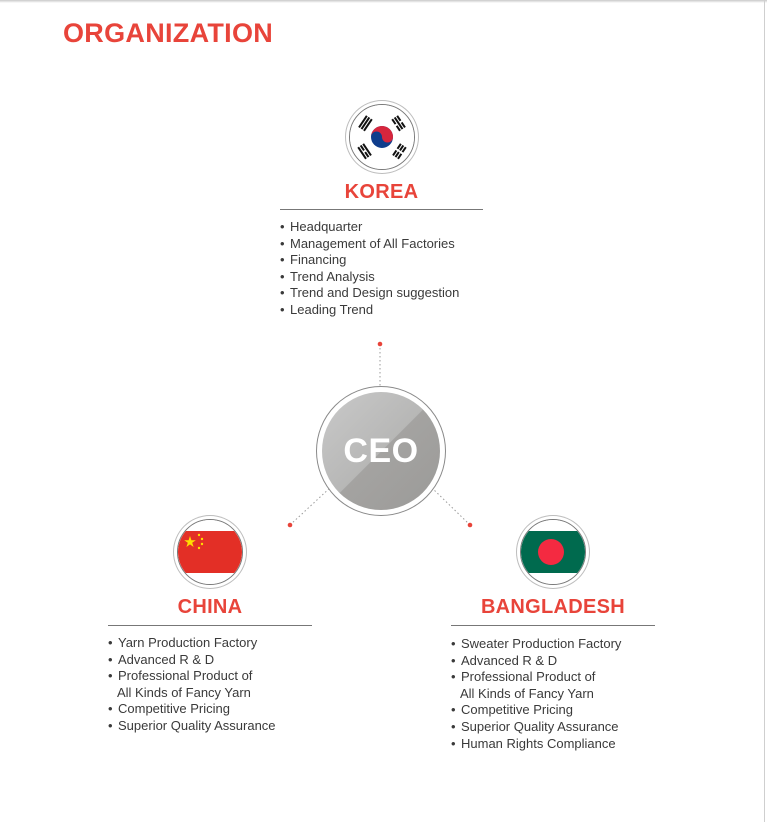 The height and width of the screenshot is (822, 767). I want to click on ceo-disc: CEO, so click(381, 451).